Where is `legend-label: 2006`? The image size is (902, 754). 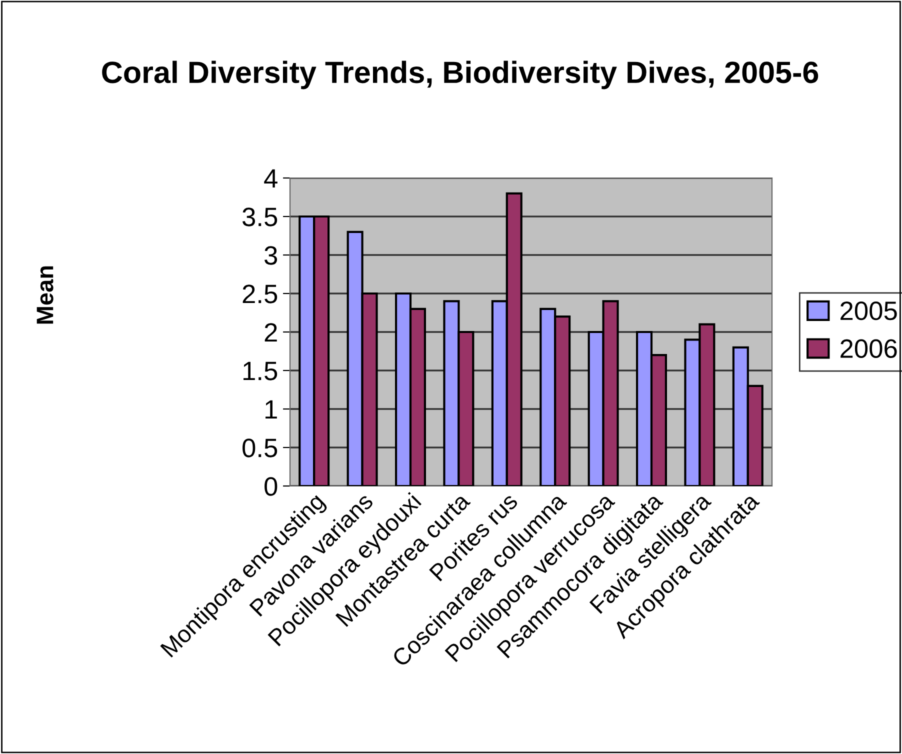
legend-label: 2006 is located at coordinates (868, 348).